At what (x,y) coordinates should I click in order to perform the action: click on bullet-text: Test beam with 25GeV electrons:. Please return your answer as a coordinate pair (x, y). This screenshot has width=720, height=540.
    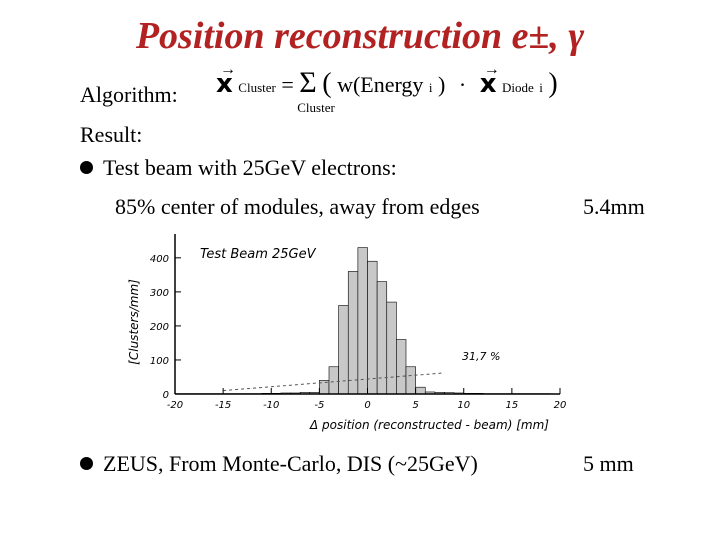
    Looking at the image, I should click on (250, 167).